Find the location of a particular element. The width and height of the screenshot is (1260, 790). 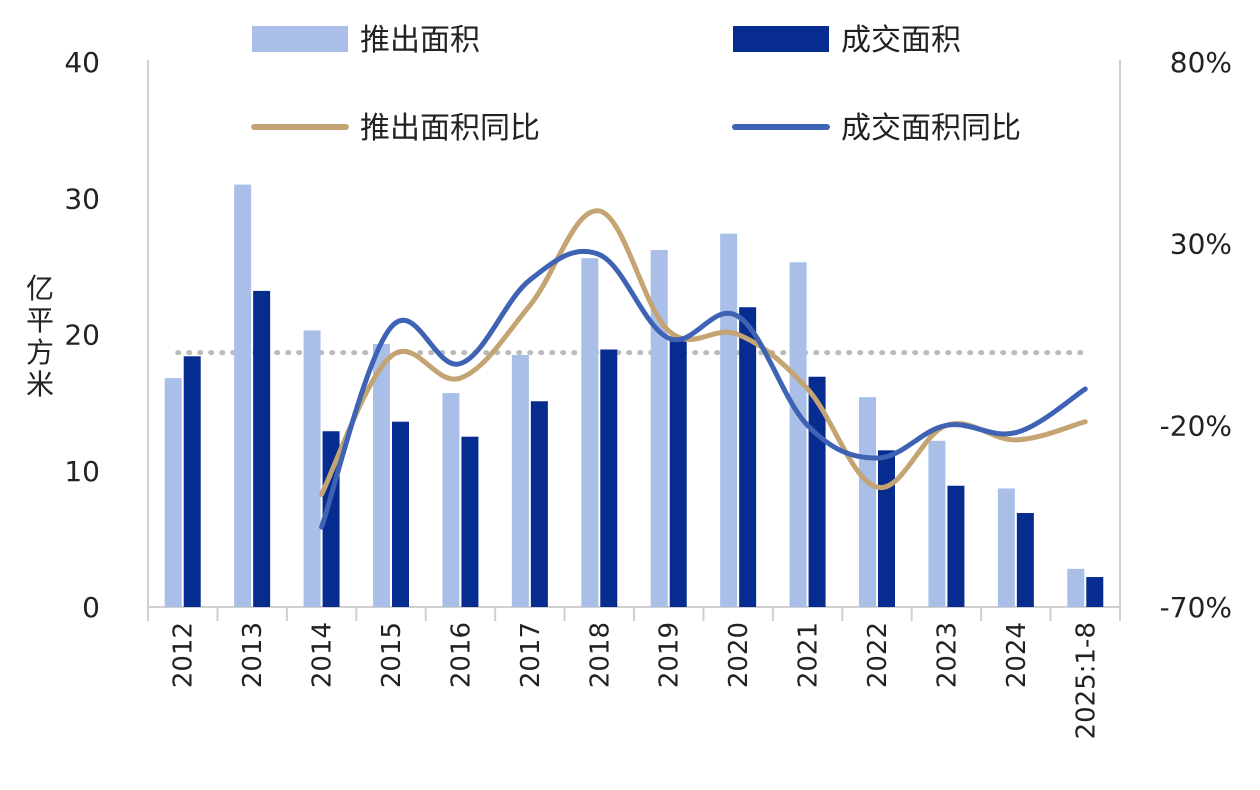

y-axis-label-char: 米 is located at coordinates (40, 384).